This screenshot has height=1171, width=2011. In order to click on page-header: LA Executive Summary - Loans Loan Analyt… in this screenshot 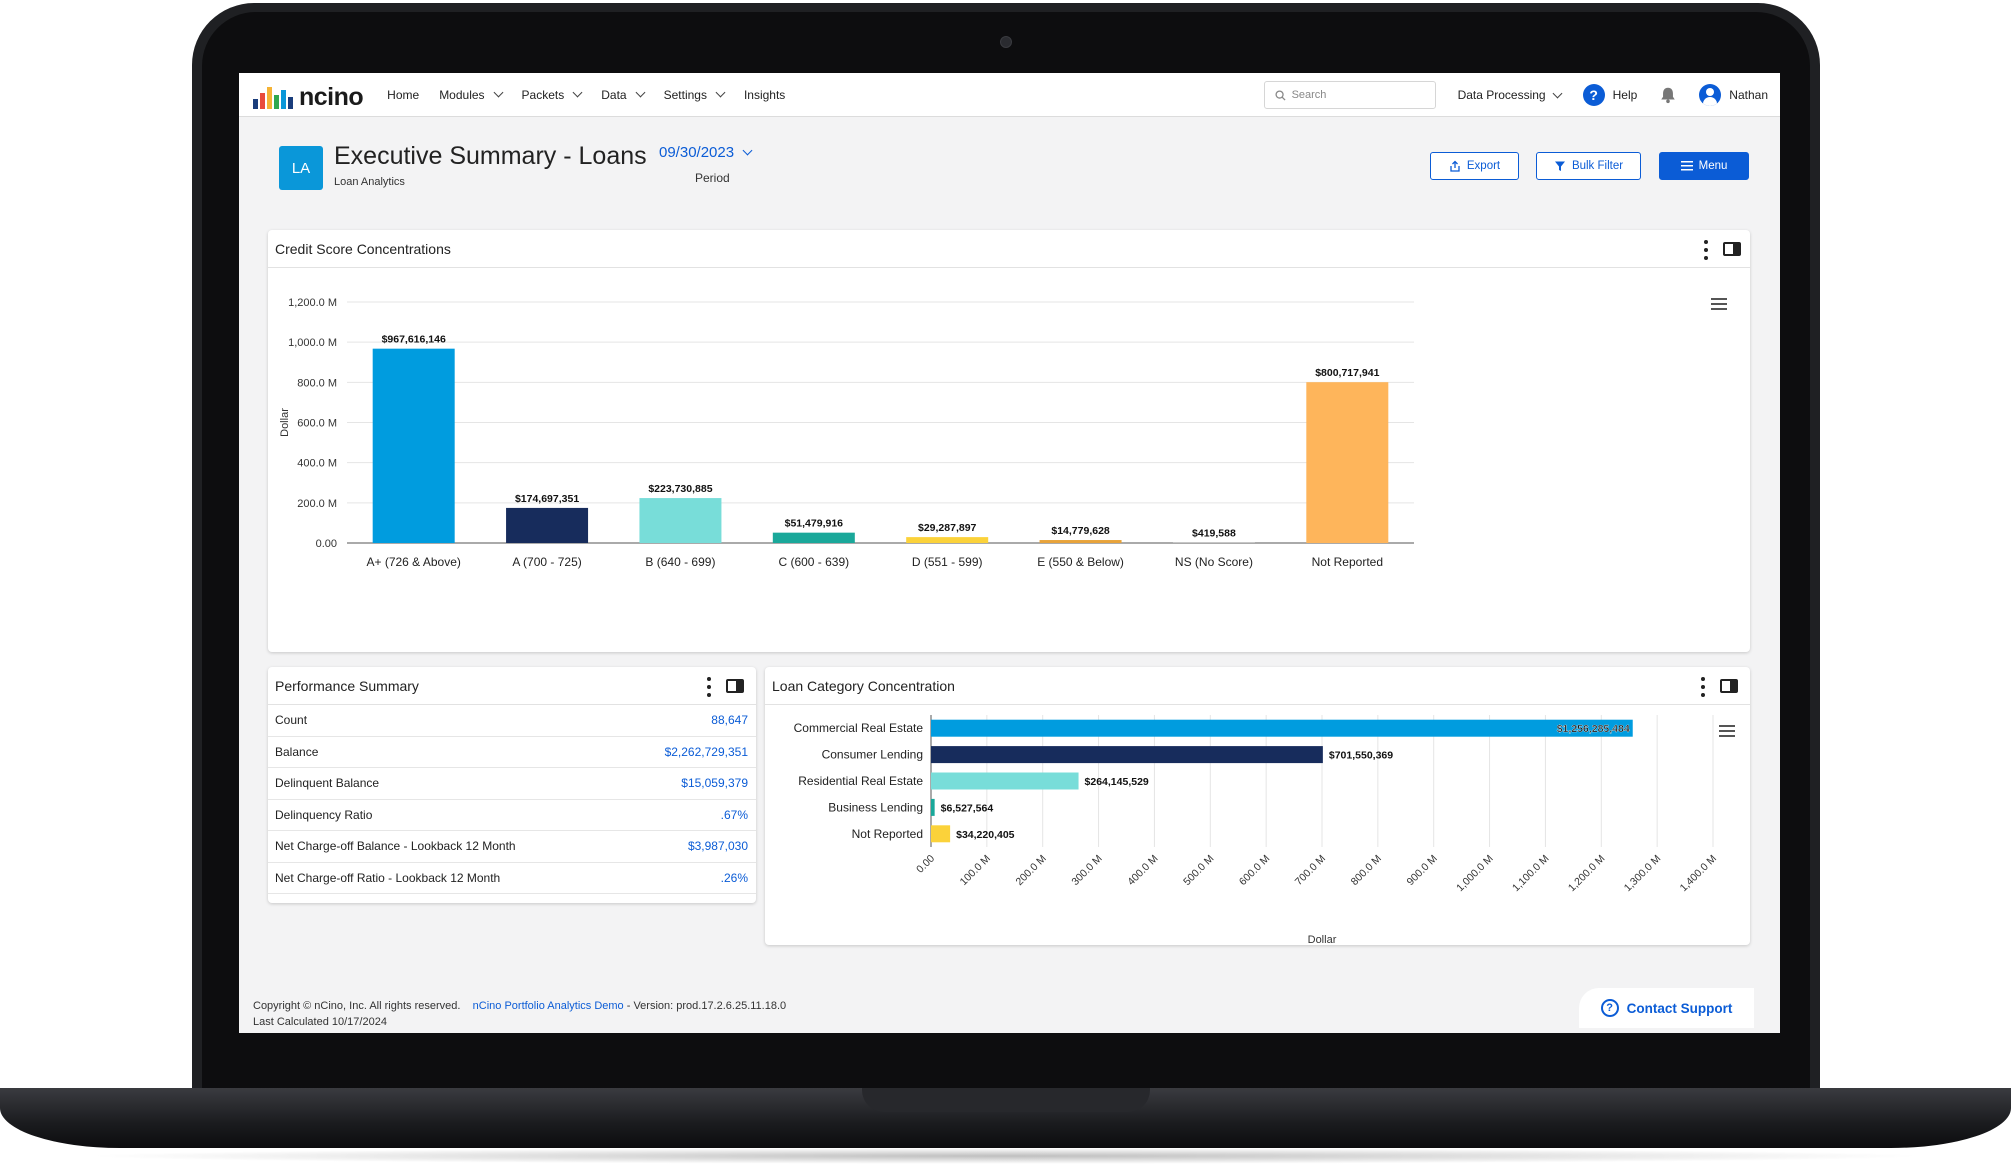, I will do `click(1009, 168)`.